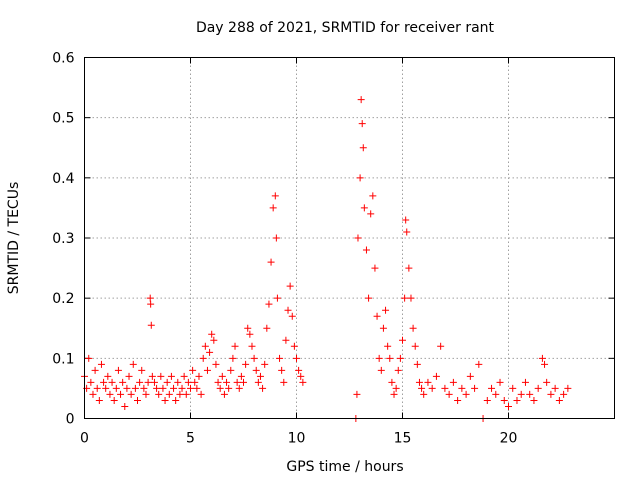 The width and height of the screenshot is (640, 480). I want to click on x-tick-label: 10, so click(297, 439).